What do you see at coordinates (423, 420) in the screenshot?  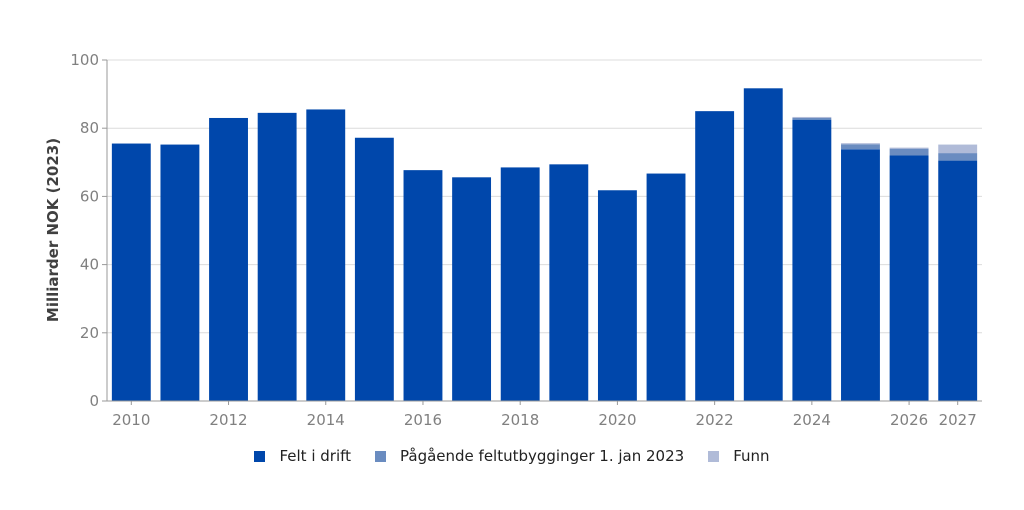 I see `x-tick-label: 2016` at bounding box center [423, 420].